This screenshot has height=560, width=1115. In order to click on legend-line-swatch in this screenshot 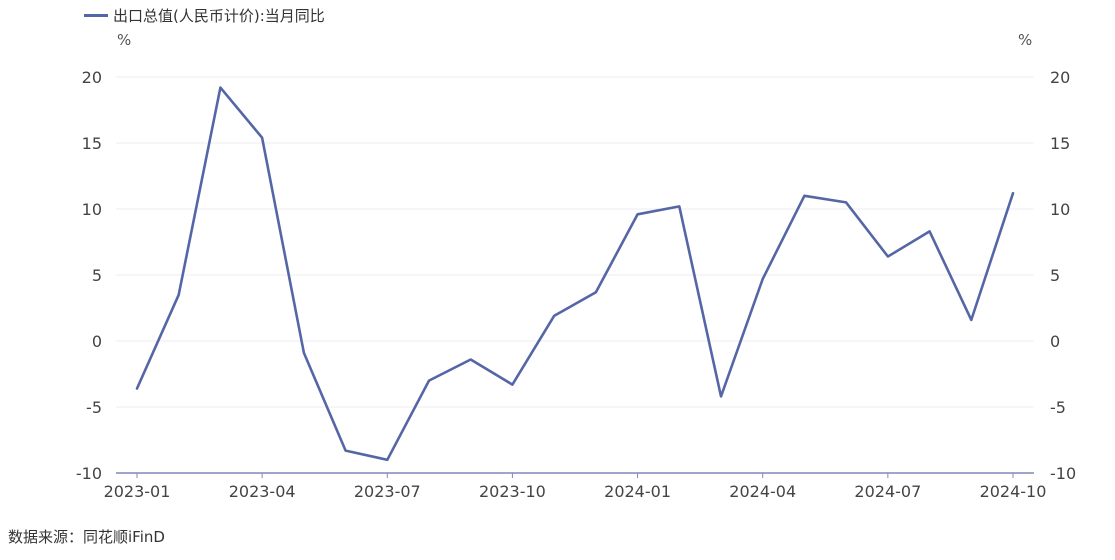, I will do `click(96, 15)`.